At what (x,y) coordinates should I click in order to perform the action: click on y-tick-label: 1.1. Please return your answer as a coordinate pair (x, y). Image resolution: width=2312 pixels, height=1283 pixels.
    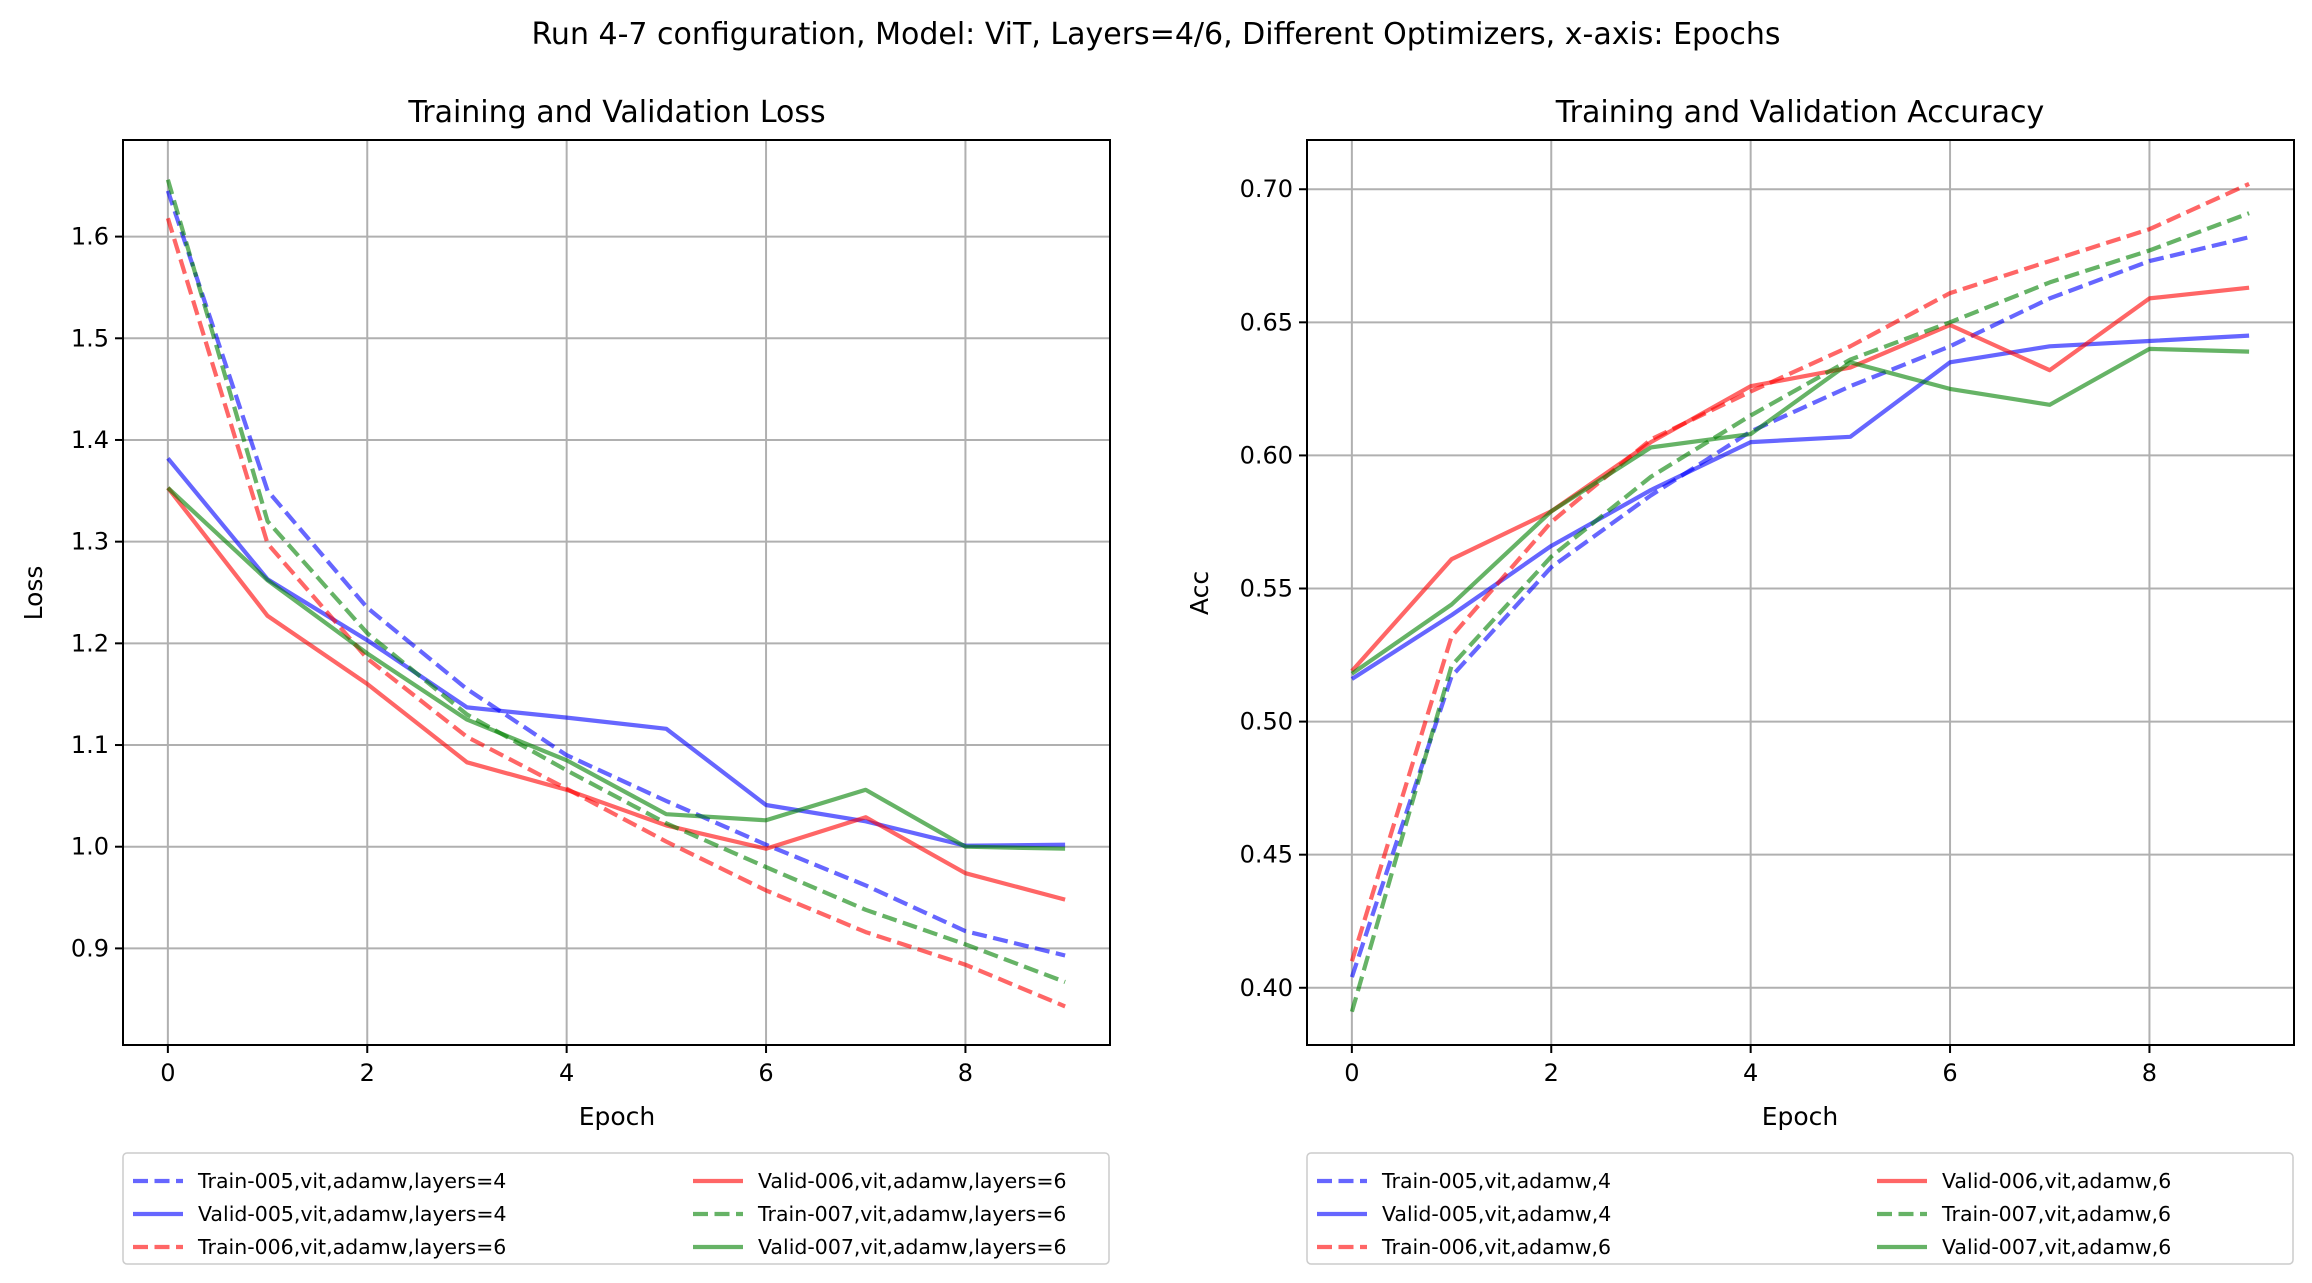
    Looking at the image, I should click on (90, 745).